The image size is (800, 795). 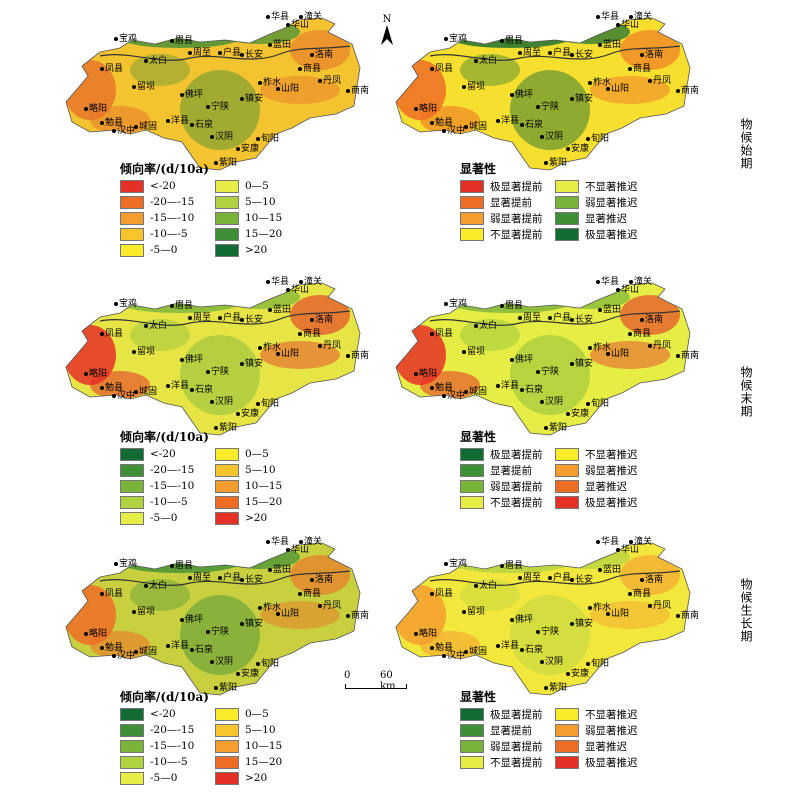 What do you see at coordinates (114, 388) in the screenshot?
I see `city-name: 勉县` at bounding box center [114, 388].